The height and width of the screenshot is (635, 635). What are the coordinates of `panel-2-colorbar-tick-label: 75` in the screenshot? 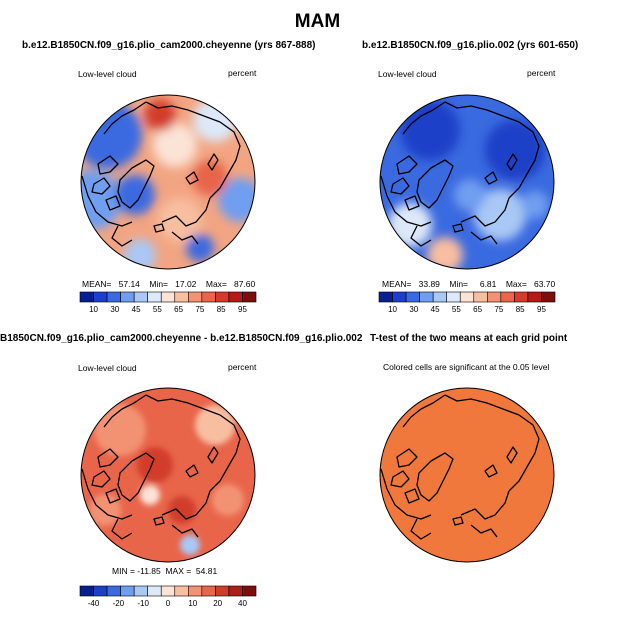 It's located at (498, 309).